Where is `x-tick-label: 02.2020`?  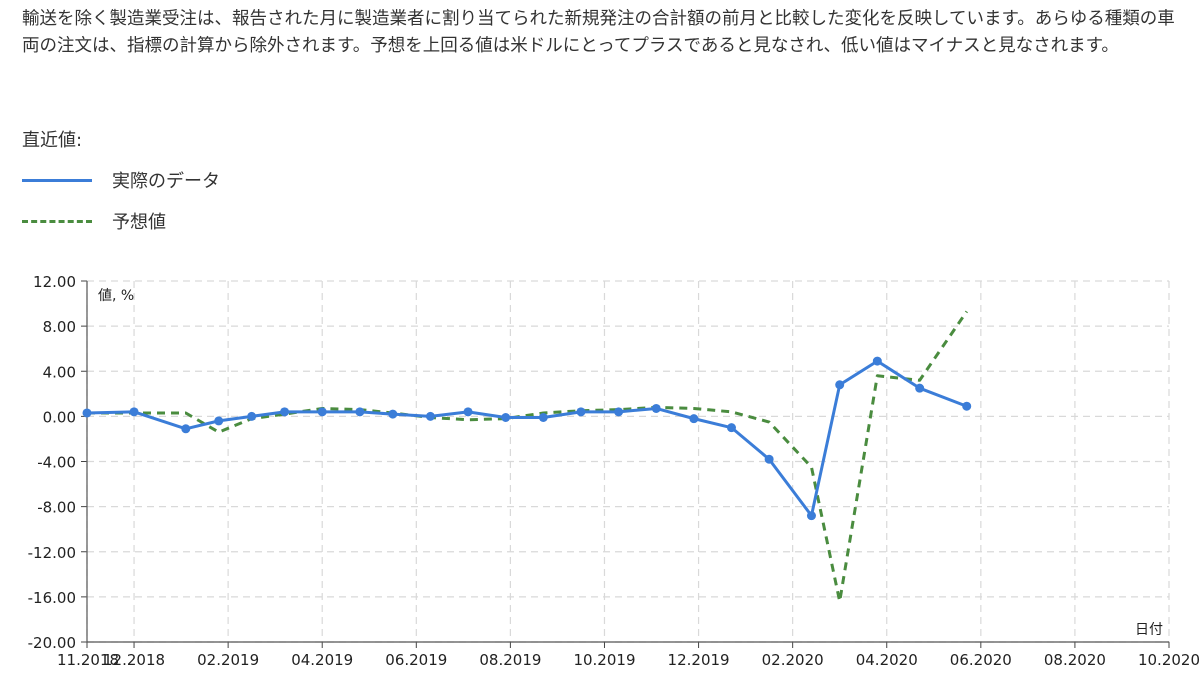
x-tick-label: 02.2020 is located at coordinates (793, 660).